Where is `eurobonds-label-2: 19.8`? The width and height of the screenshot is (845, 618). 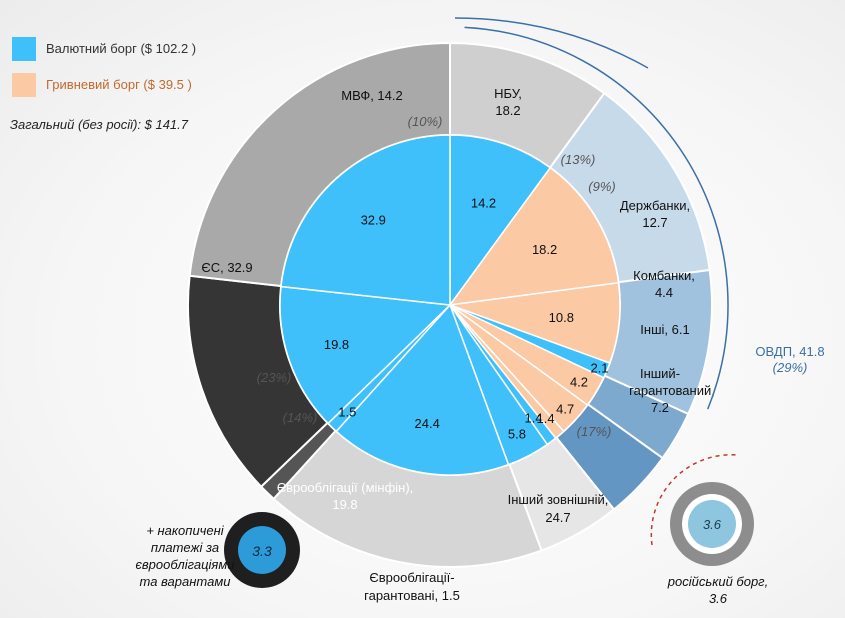 eurobonds-label-2: 19.8 is located at coordinates (344, 504).